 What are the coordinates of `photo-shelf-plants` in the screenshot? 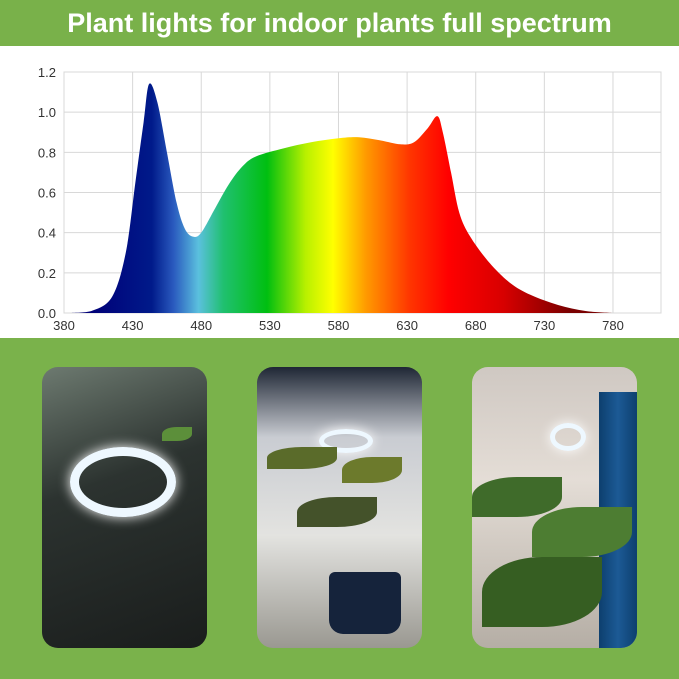 It's located at (124, 507).